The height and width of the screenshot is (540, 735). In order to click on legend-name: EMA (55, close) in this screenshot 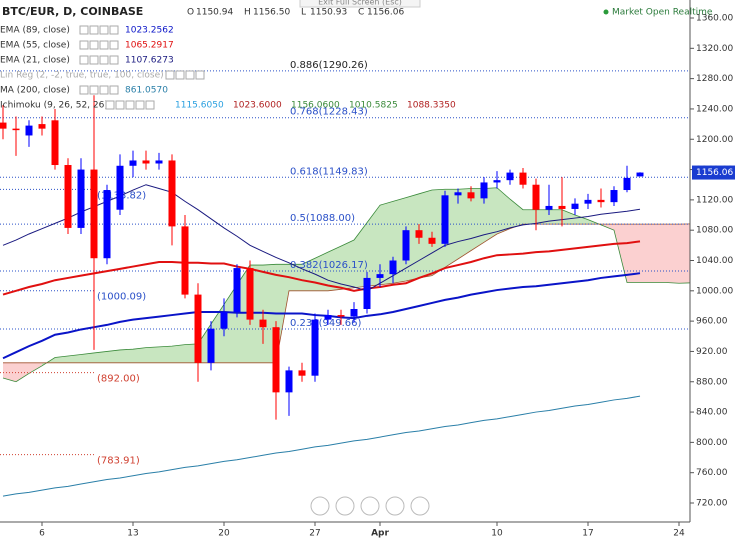, I will do `click(35, 46)`.